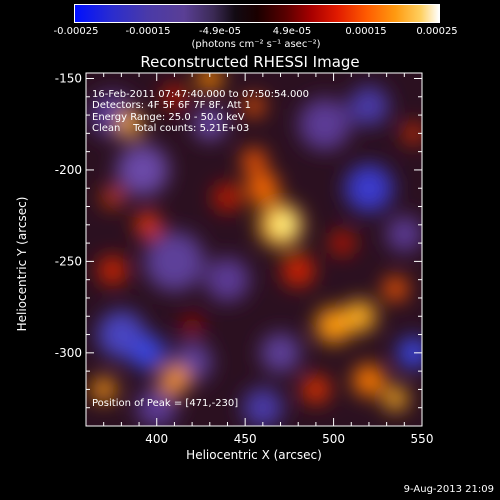 This screenshot has width=500, height=500. What do you see at coordinates (168, 117) in the screenshot?
I see `energy-range-annotation: Energy Range: 25.0 - 50.0 keV` at bounding box center [168, 117].